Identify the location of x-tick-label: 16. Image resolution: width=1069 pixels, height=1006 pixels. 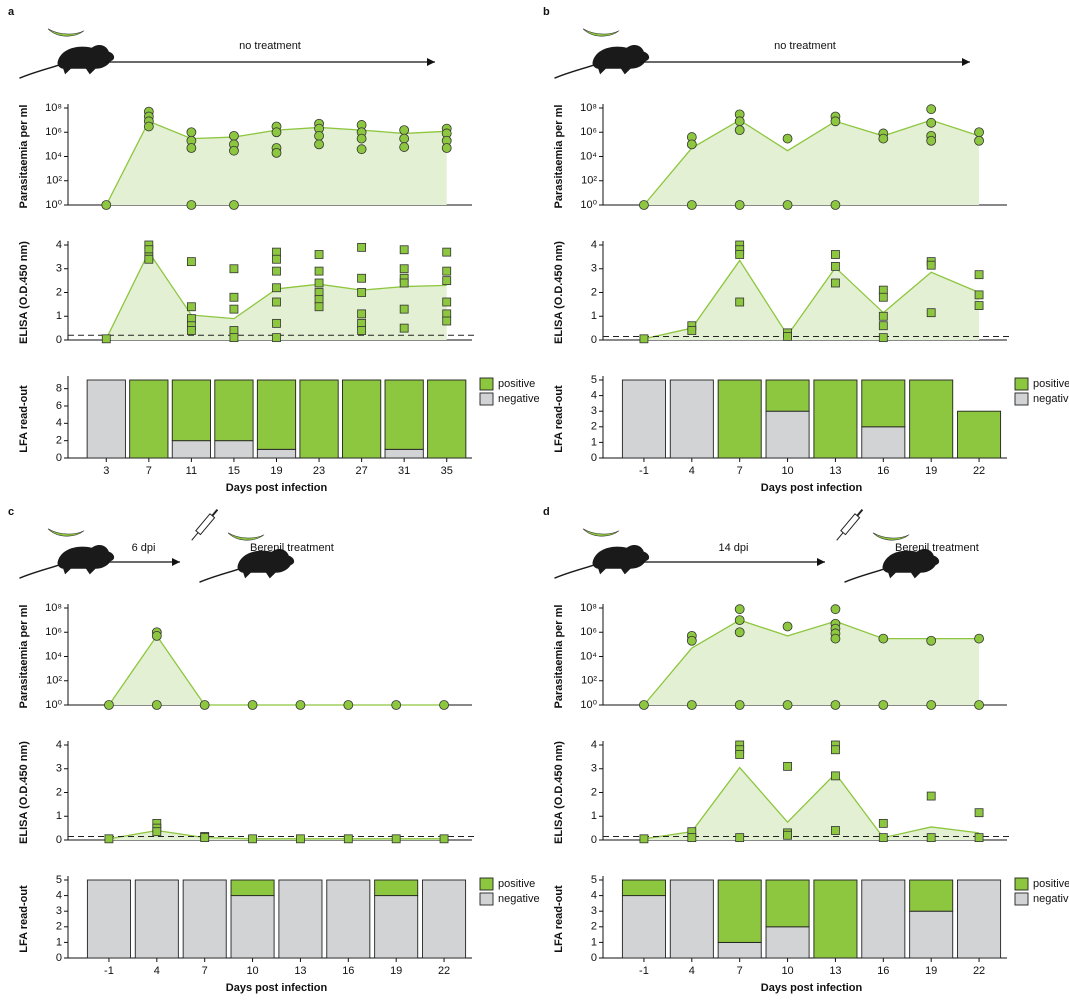
(883, 471).